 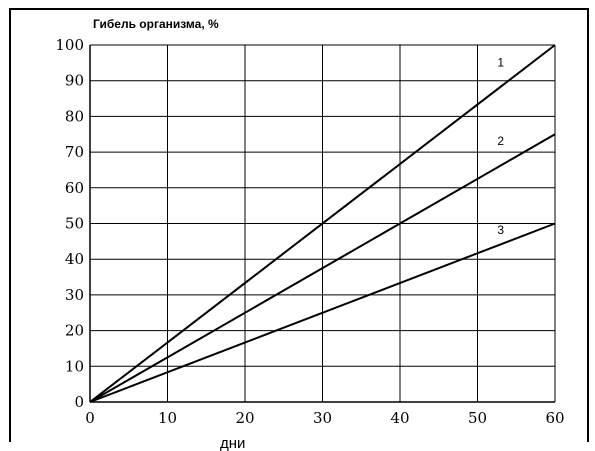 I want to click on series-label-2: 2, so click(x=500, y=141).